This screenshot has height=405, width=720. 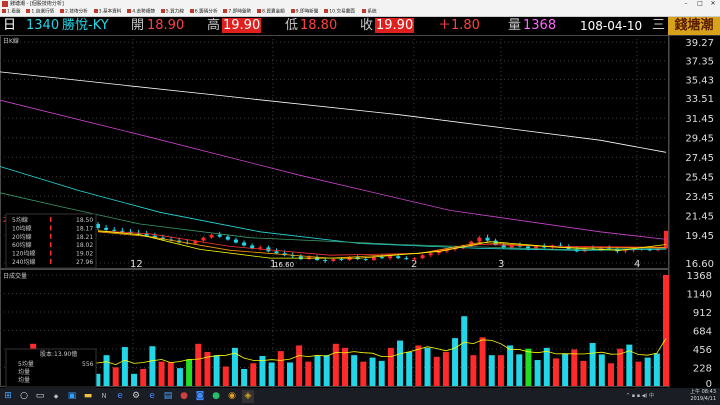 What do you see at coordinates (40, 12) in the screenshot?
I see `menu-item-1: 1.自選行情` at bounding box center [40, 12].